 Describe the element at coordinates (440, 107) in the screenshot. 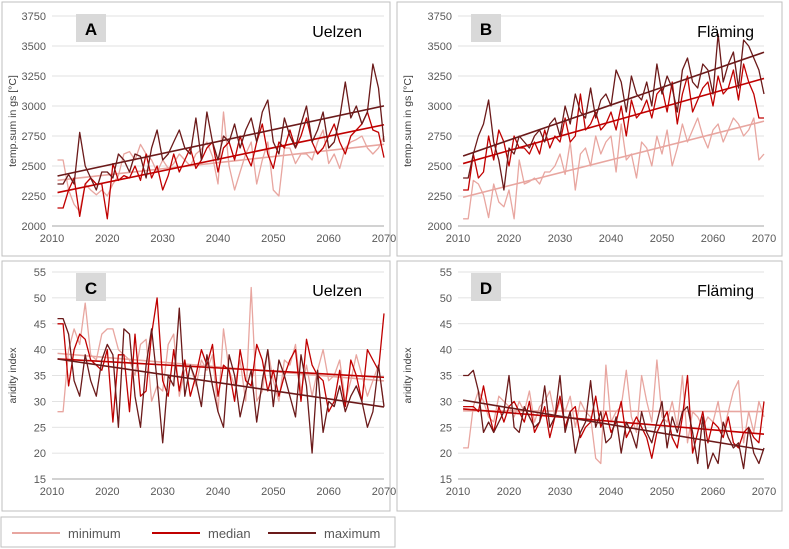

I see `y-tick-label: 3000` at that location.